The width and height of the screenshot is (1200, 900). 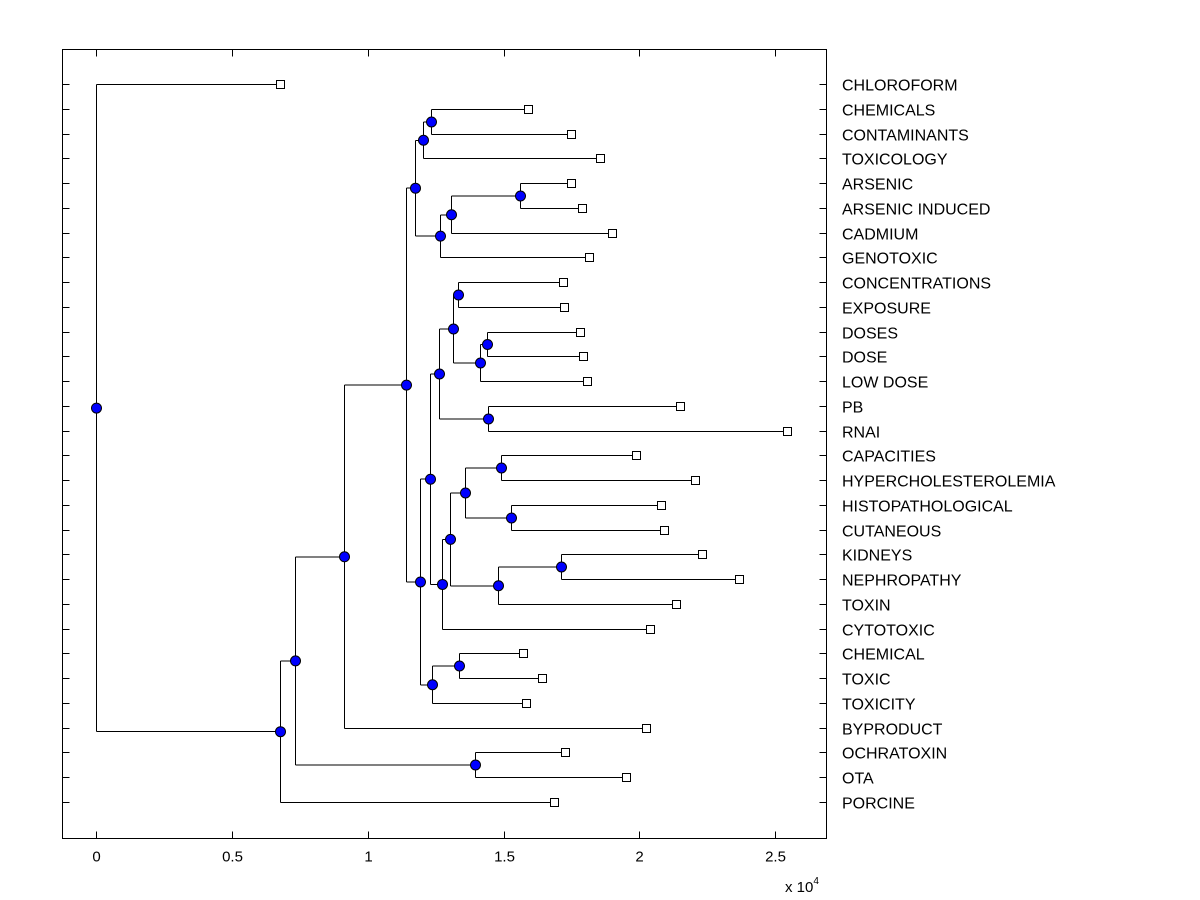 I want to click on x-scale-base: x 10, so click(x=799, y=887).